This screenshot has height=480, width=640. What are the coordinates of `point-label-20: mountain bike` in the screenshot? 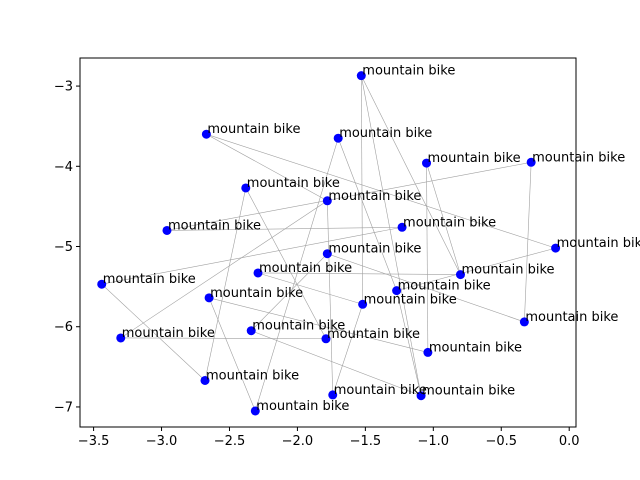 It's located at (373, 334).